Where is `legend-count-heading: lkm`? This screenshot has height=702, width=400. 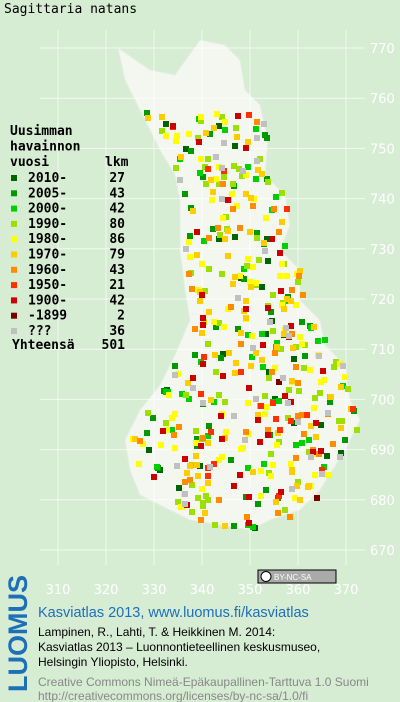 legend-count-heading: lkm is located at coordinates (117, 162).